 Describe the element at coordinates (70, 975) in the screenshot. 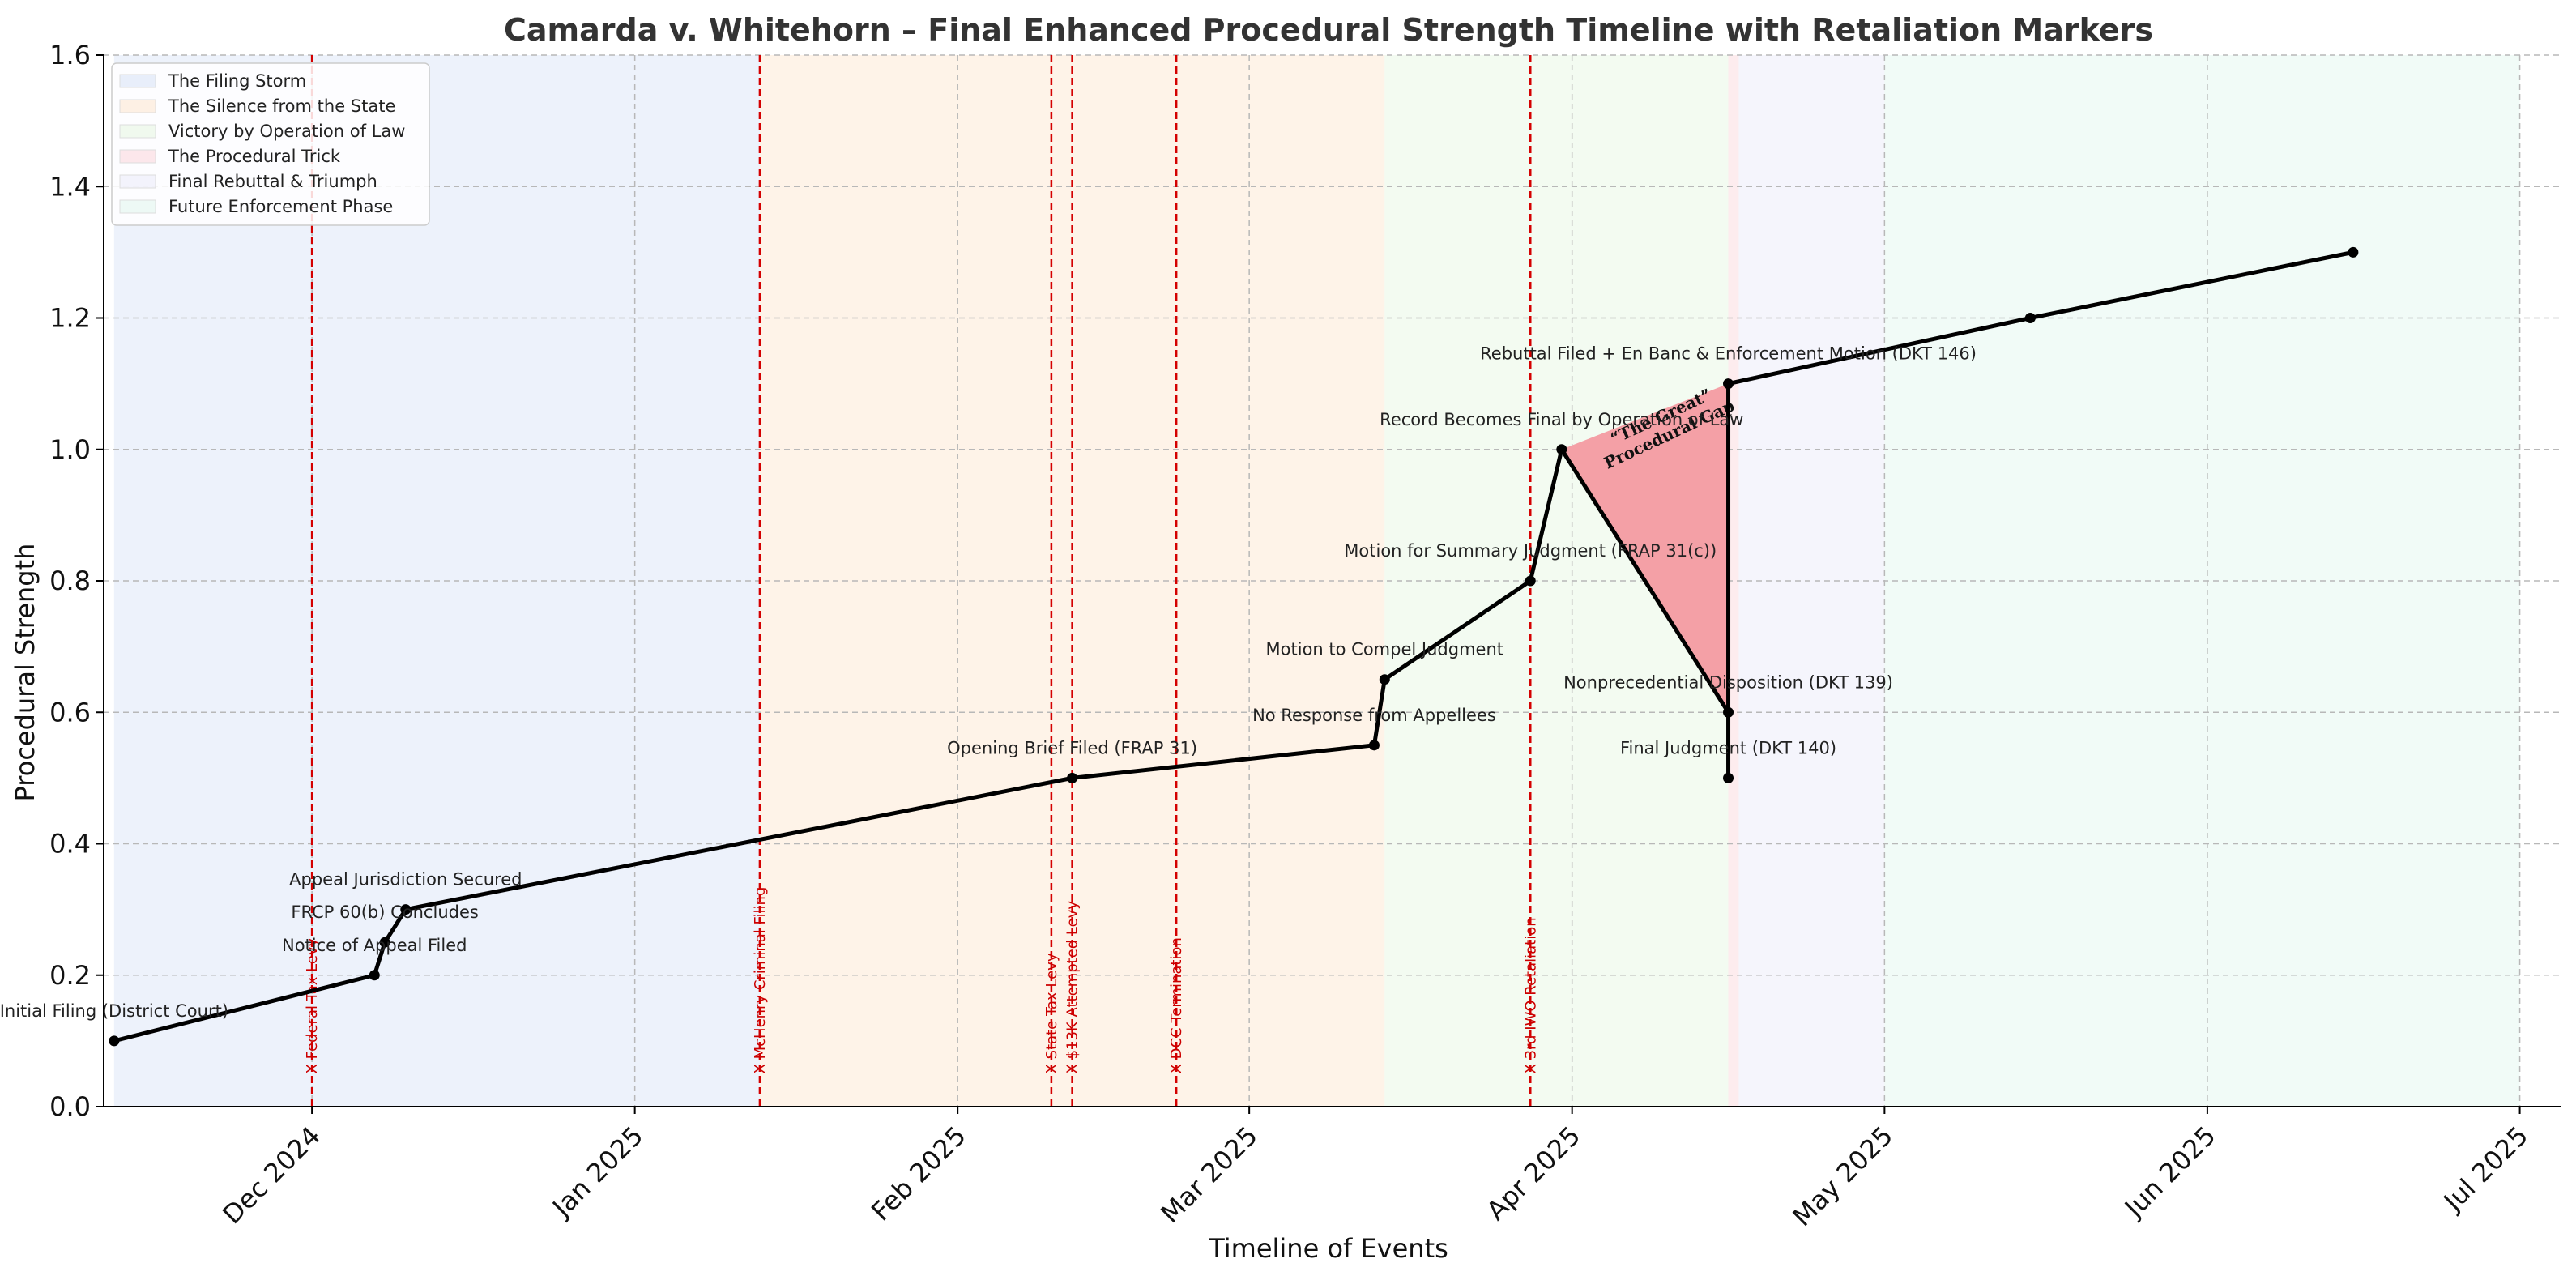

I see `y-tick-label: 0.2` at that location.